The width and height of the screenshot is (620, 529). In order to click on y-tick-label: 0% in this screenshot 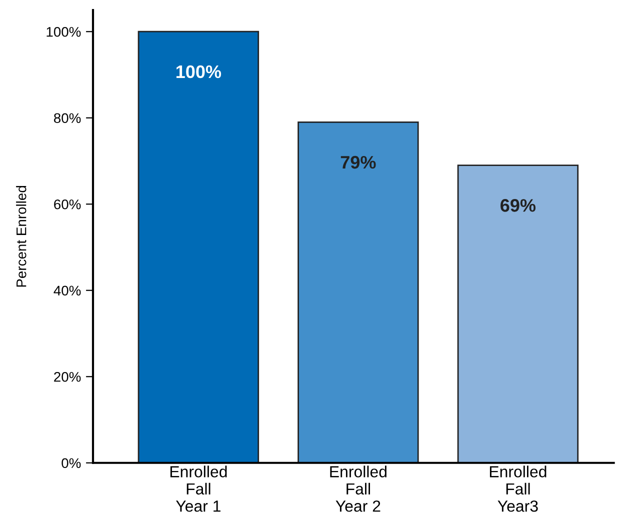, I will do `click(71, 463)`.